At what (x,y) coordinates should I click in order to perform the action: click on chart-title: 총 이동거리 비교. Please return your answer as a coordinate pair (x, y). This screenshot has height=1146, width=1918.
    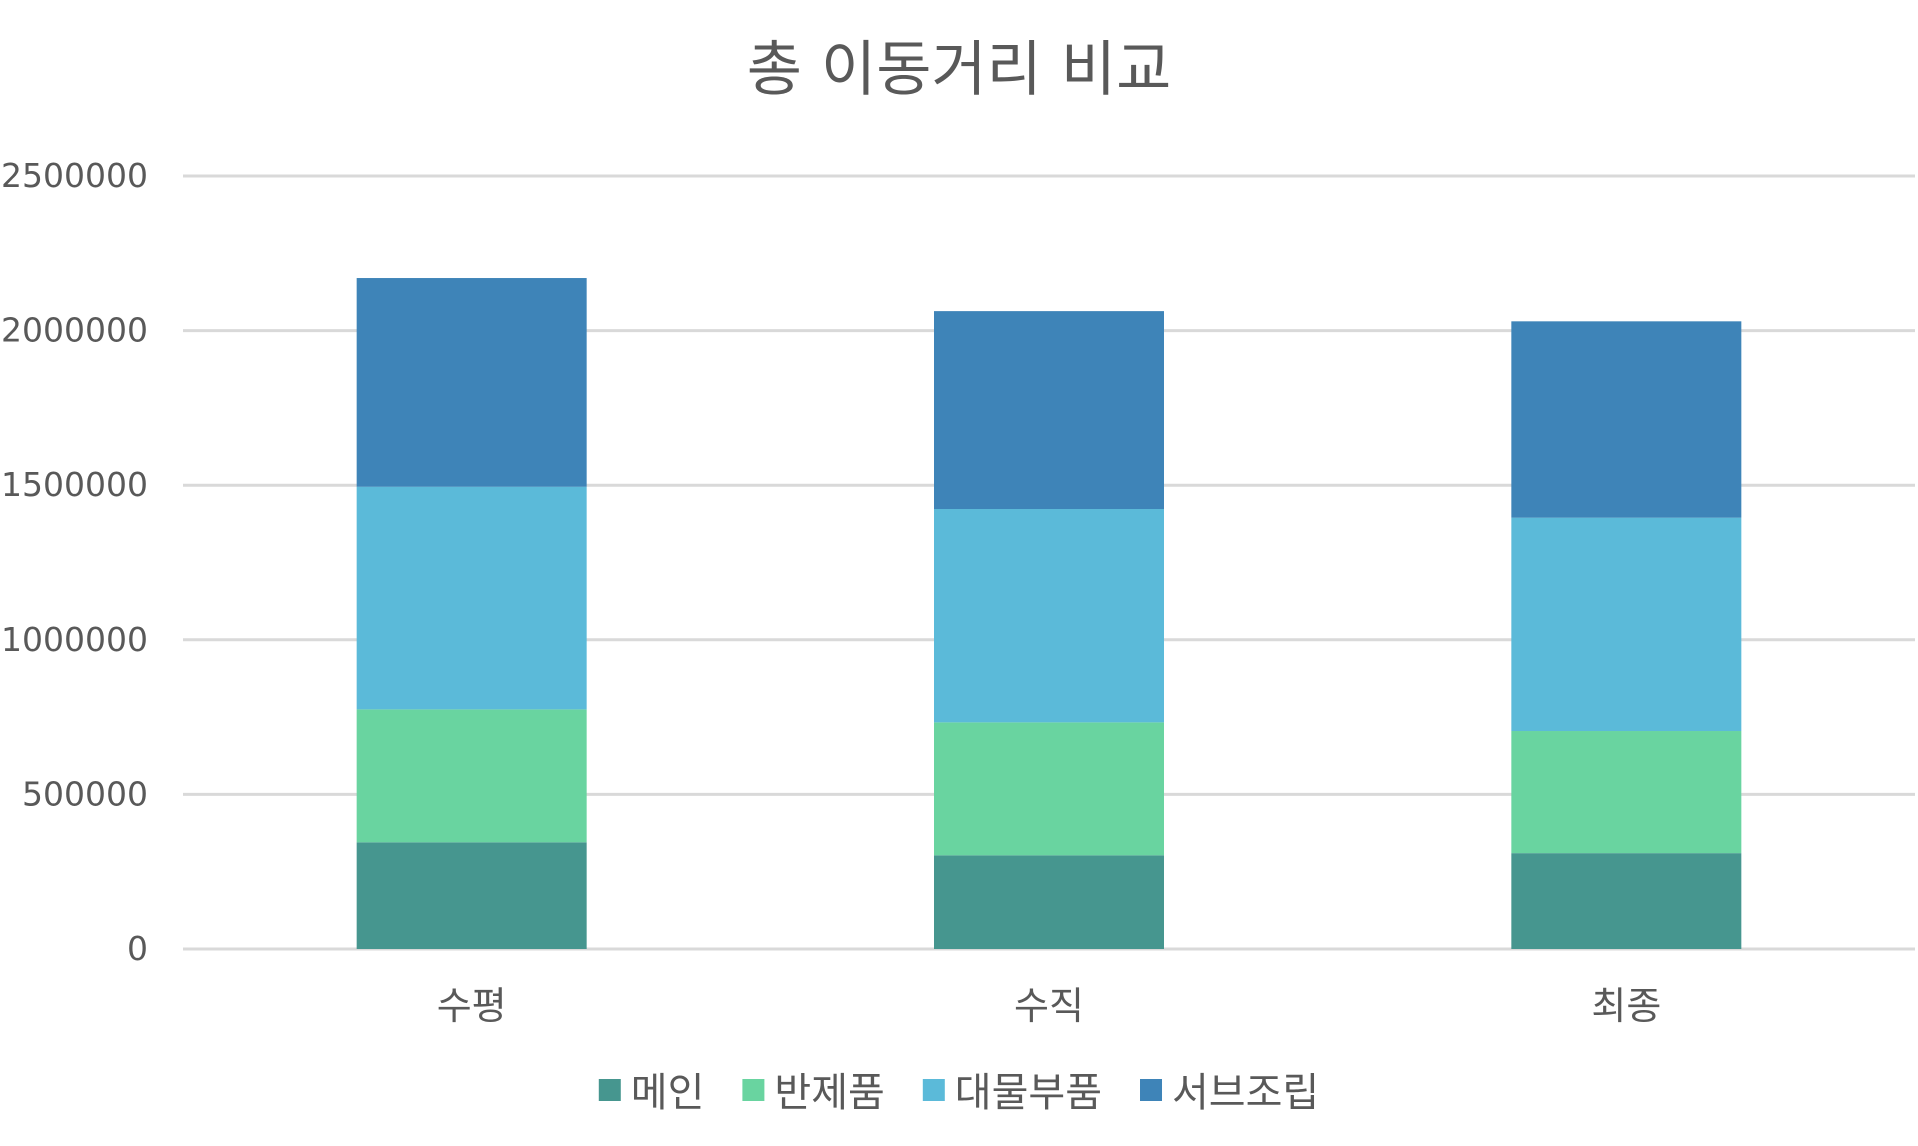
    Looking at the image, I should click on (959, 70).